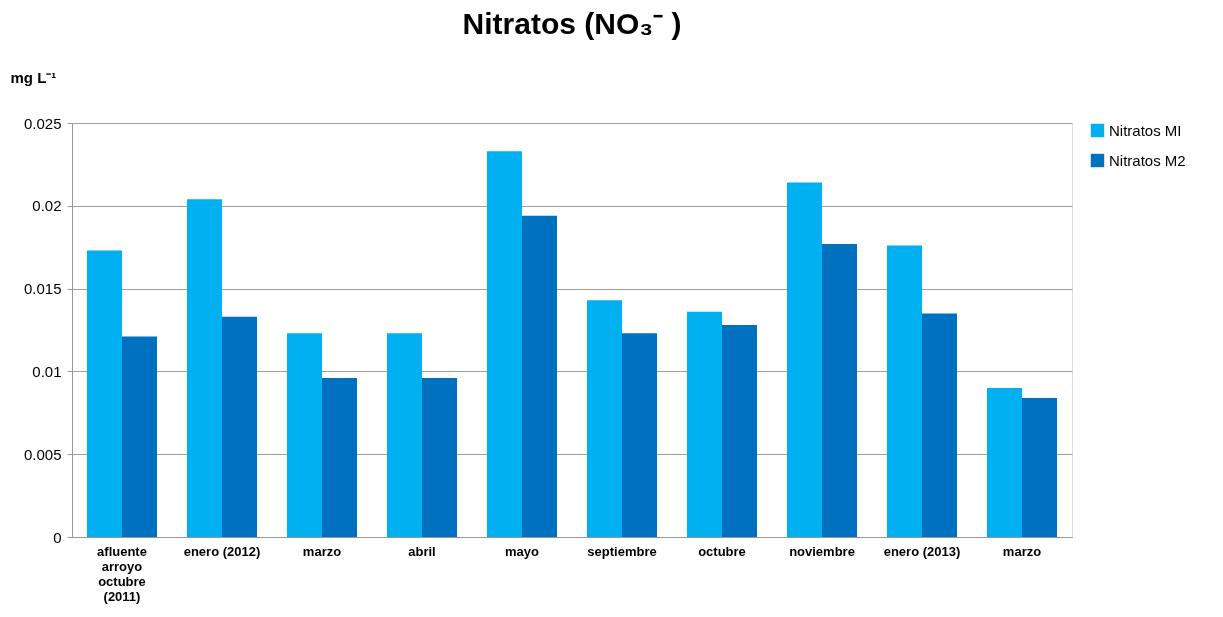 This screenshot has width=1223, height=617. What do you see at coordinates (822, 551) in the screenshot?
I see `x-tick-label: noviembre` at bounding box center [822, 551].